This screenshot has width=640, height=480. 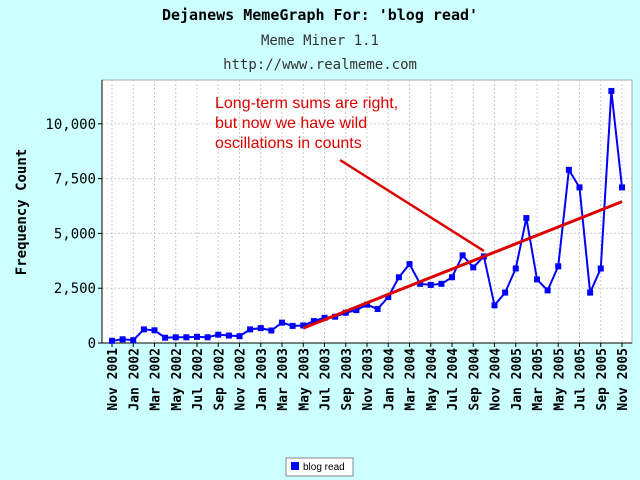 I want to click on x-tick-label: Jan 2004, so click(x=389, y=379).